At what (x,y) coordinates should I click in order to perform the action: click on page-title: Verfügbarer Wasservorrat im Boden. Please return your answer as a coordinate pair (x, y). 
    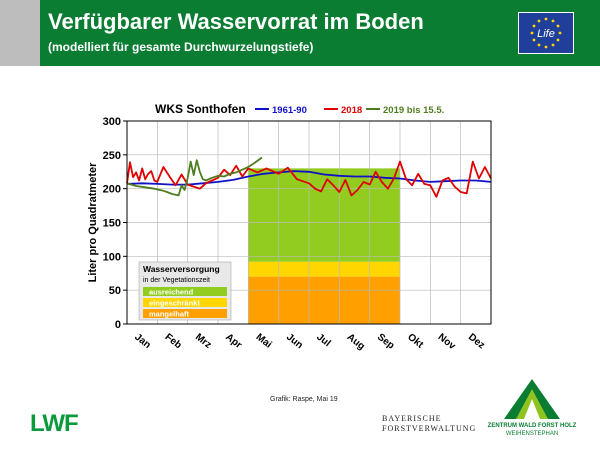
    Looking at the image, I should click on (236, 21).